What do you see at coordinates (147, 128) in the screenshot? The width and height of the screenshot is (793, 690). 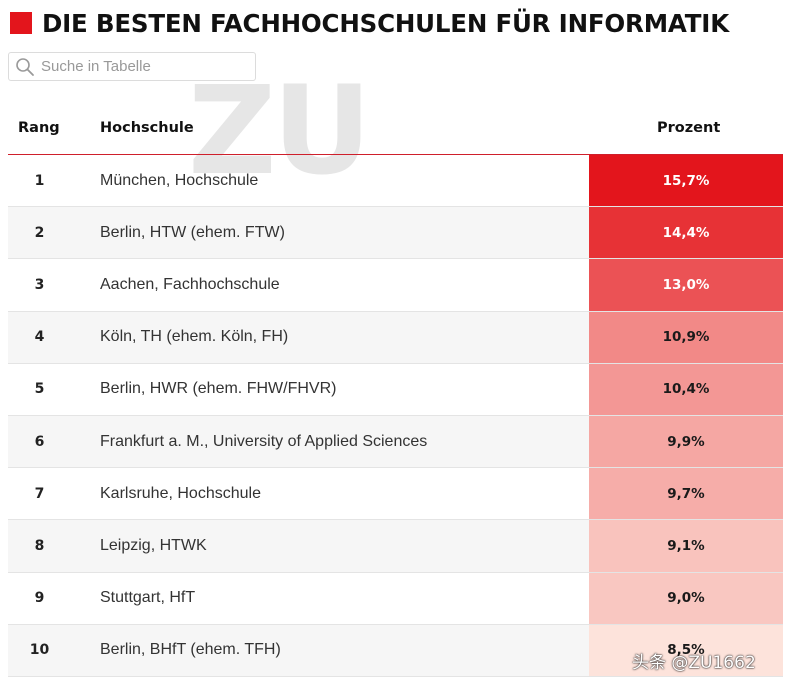 I see `column-header-university: Hochschule` at bounding box center [147, 128].